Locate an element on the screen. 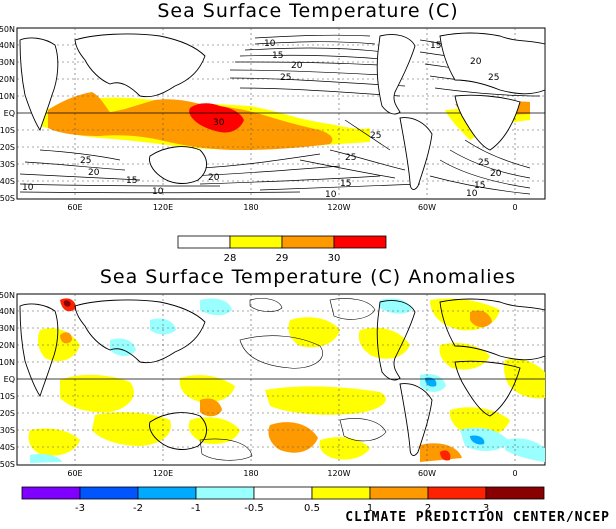 This screenshot has height=529, width=616. top-lat-label: 10N is located at coordinates (7, 96).